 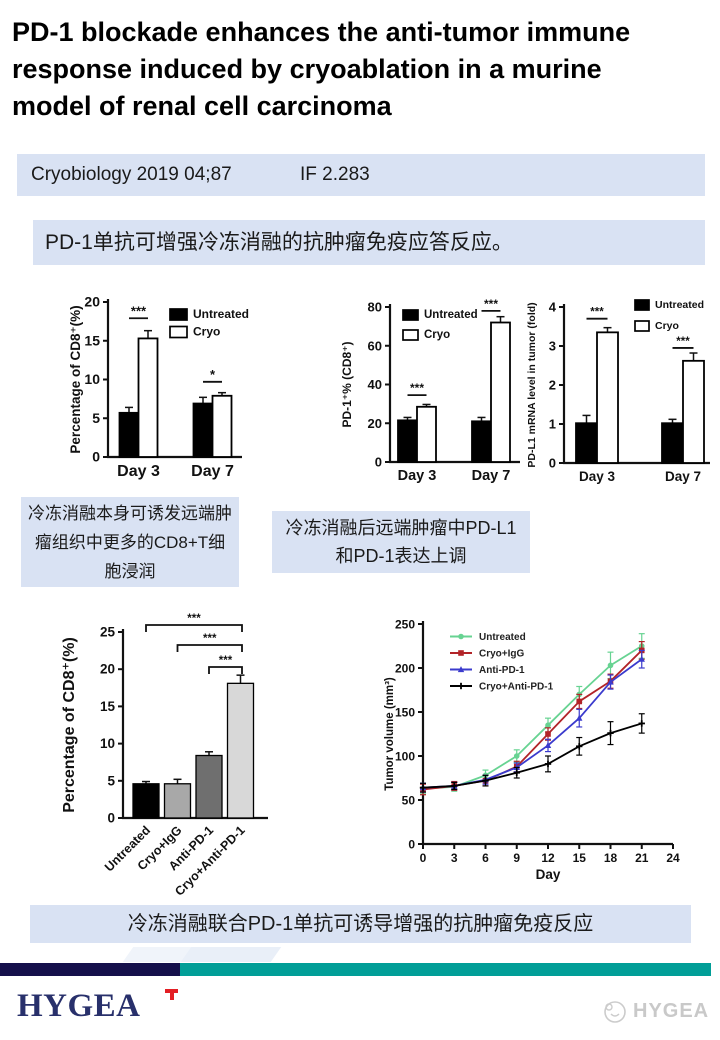 What do you see at coordinates (369, 242) in the screenshot?
I see `summary-banner: PD-1单抗可增强冷冻消融的抗肿瘤免疫应答反应。` at bounding box center [369, 242].